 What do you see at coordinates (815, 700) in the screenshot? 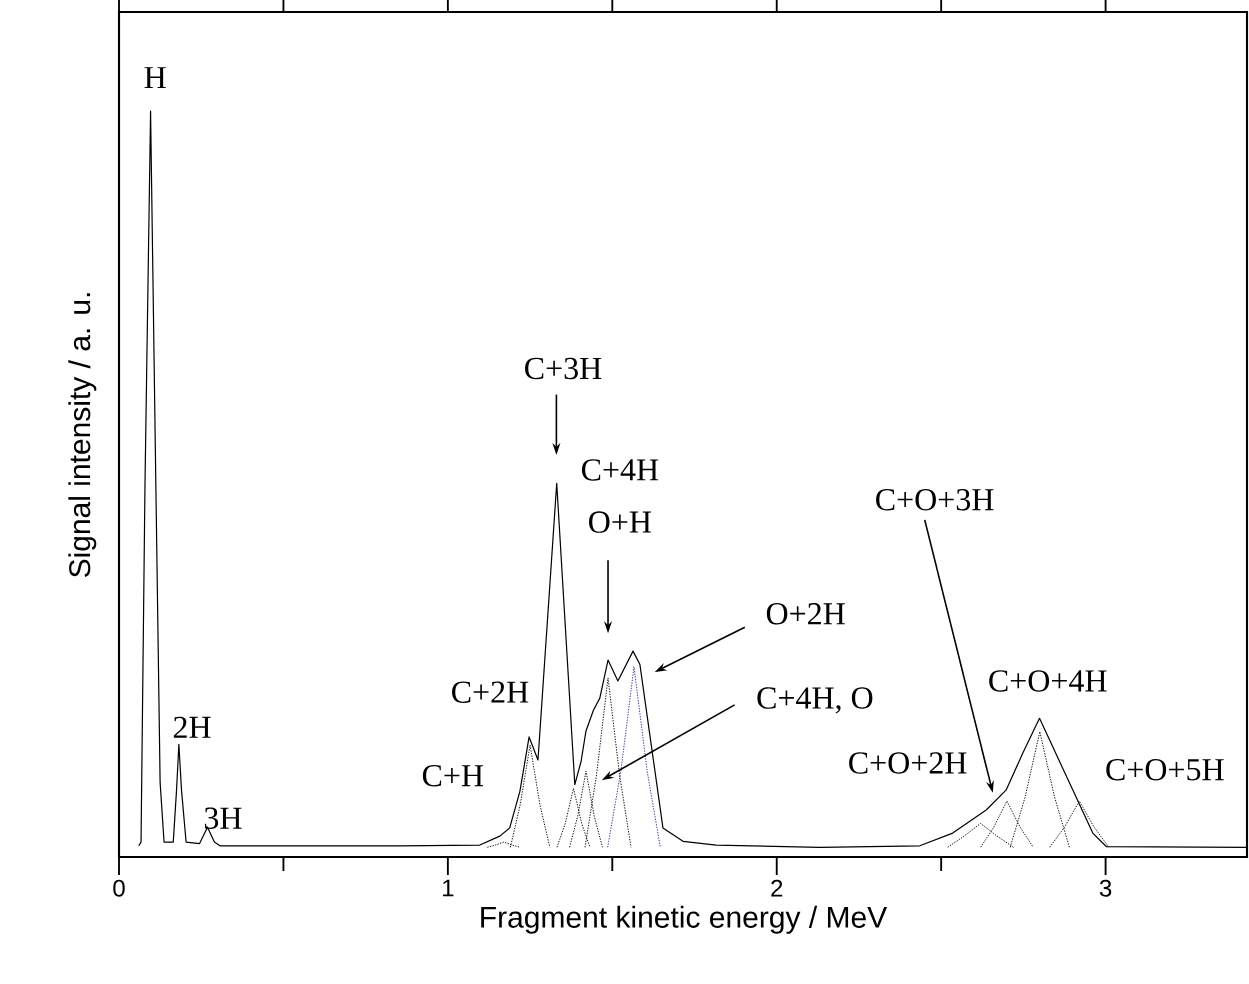
I see `annotation: C+4H, O` at bounding box center [815, 700].